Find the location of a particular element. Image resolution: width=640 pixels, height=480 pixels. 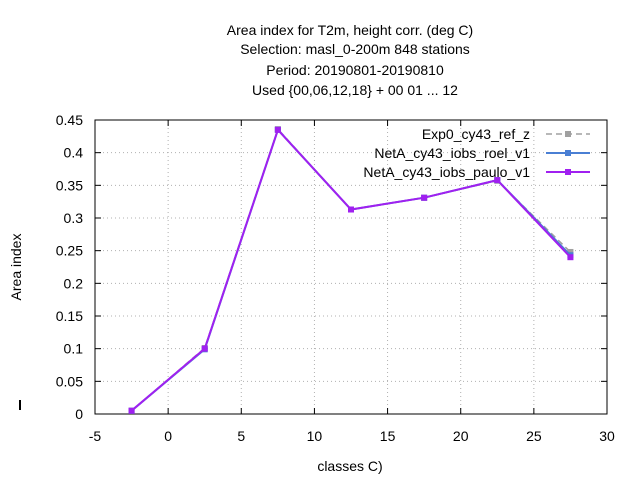

title-line-2: Selection: masl_0-200m 848 stations is located at coordinates (355, 49).